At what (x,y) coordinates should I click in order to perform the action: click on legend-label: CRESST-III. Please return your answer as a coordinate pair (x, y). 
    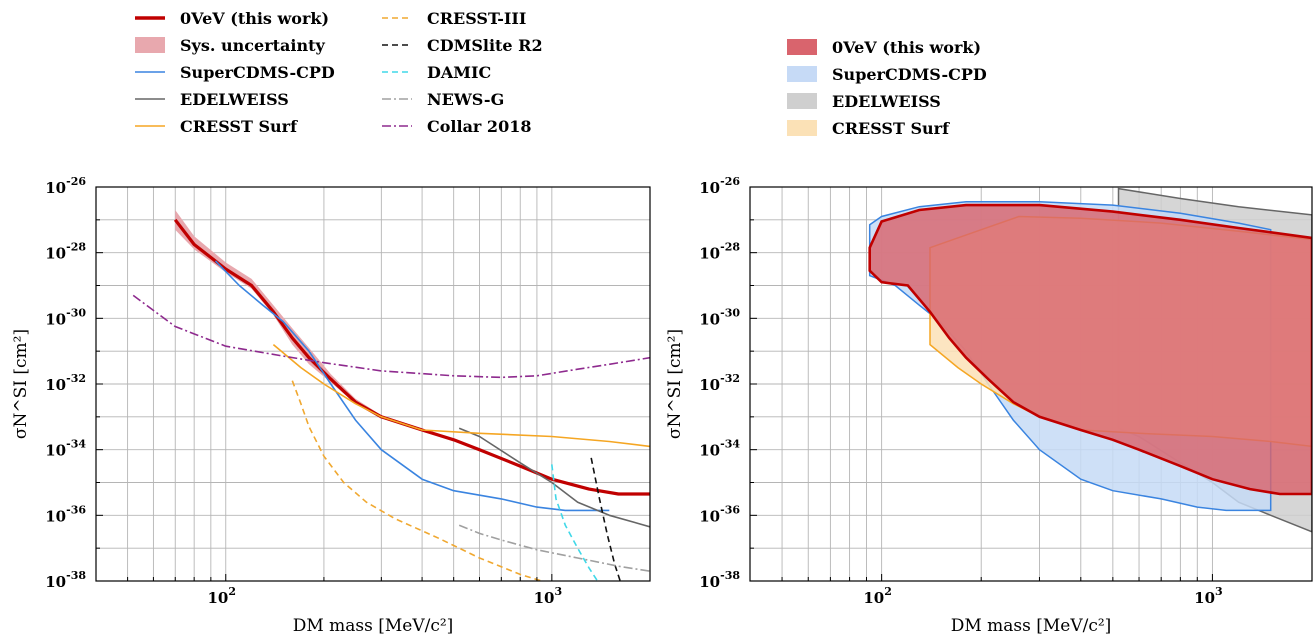
    Looking at the image, I should click on (476, 18).